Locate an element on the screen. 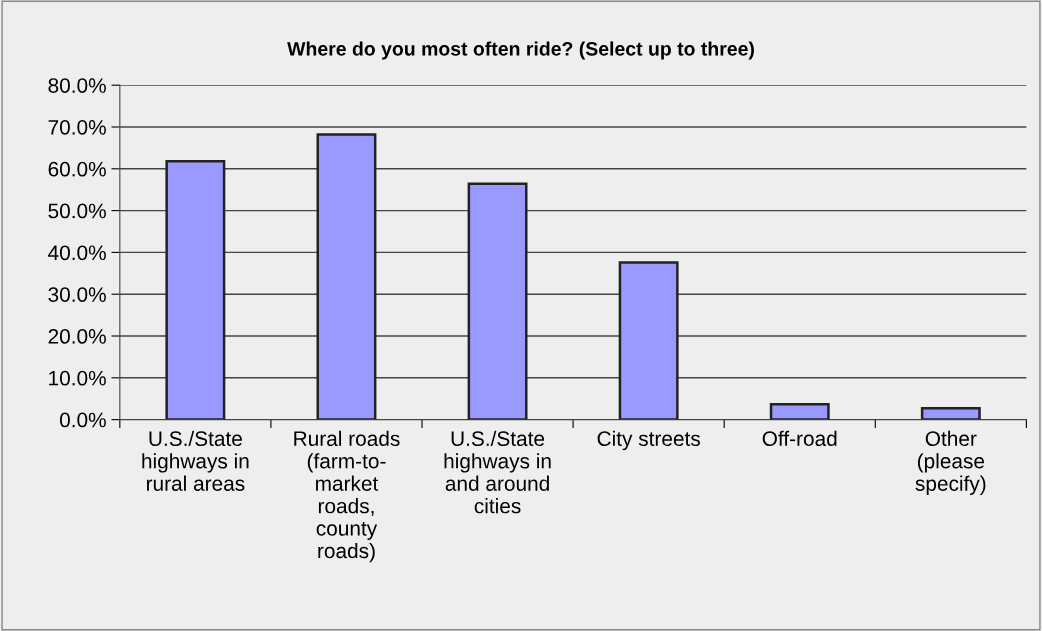 The image size is (1042, 631). x-tick-label: U.S./State highways in and around cities is located at coordinates (497, 472).